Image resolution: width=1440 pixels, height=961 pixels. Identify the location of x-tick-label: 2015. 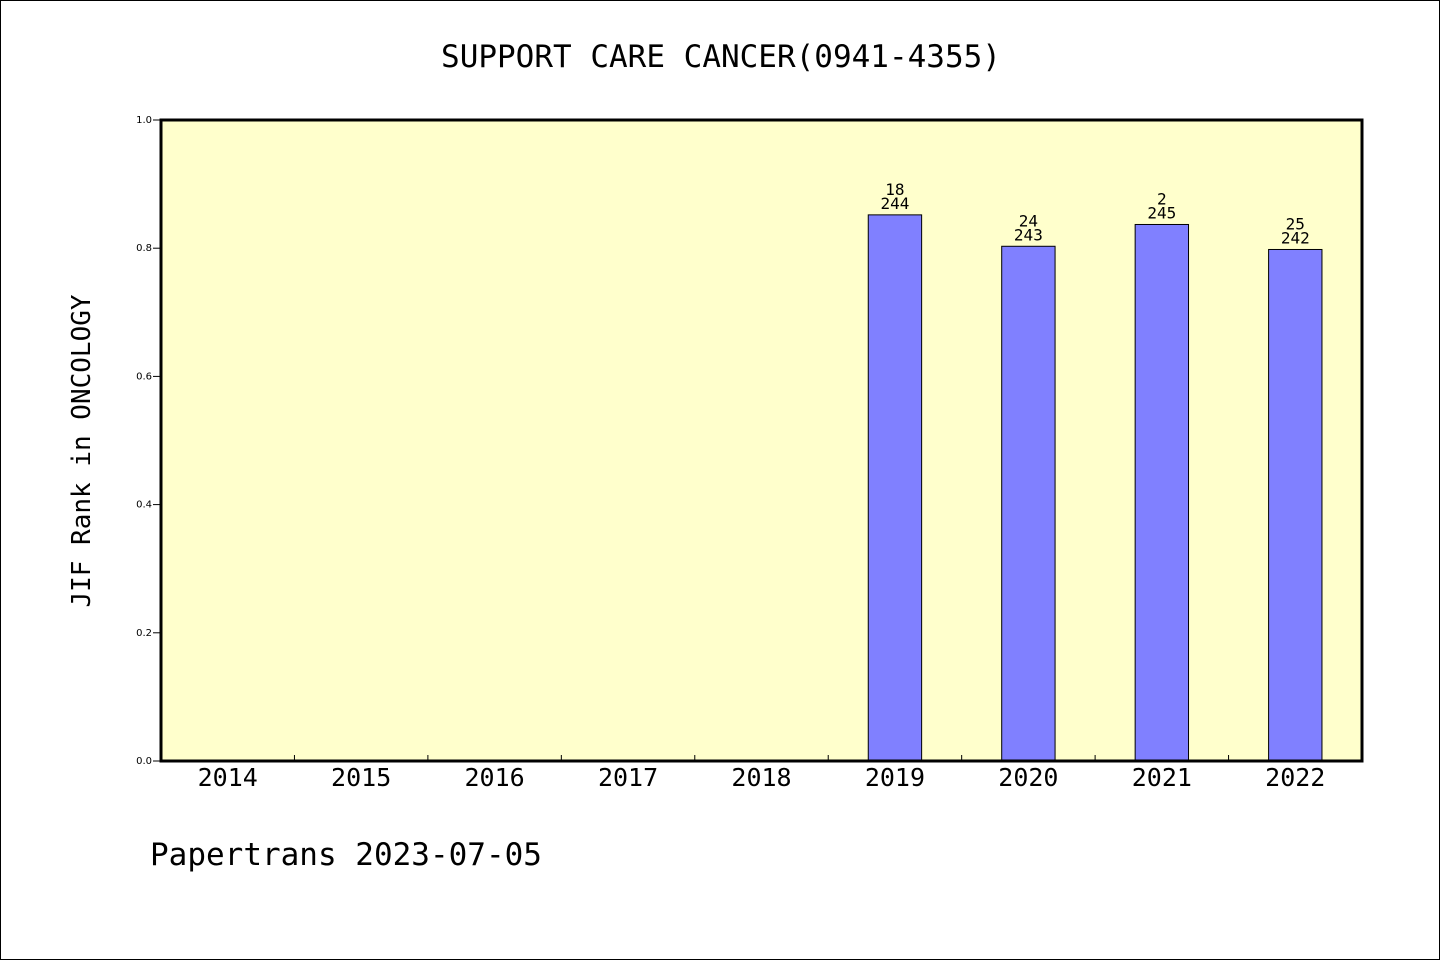
(361, 777).